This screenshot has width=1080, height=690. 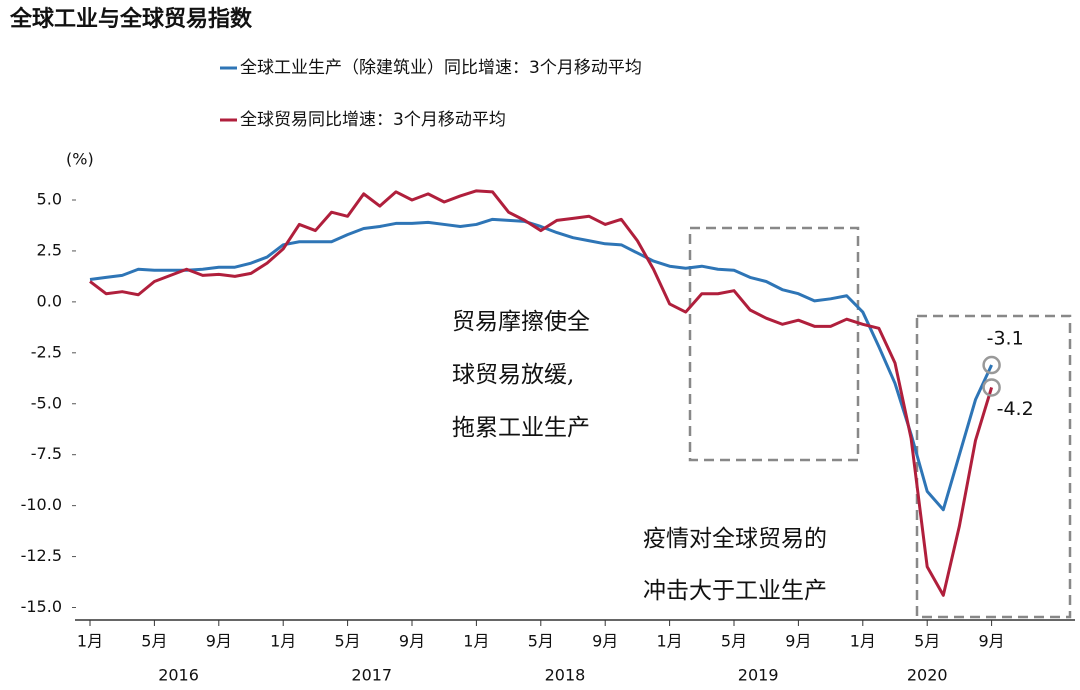 What do you see at coordinates (373, 120) in the screenshot?
I see `legend-label: 全球贸易同比增速：3个月移动平均` at bounding box center [373, 120].